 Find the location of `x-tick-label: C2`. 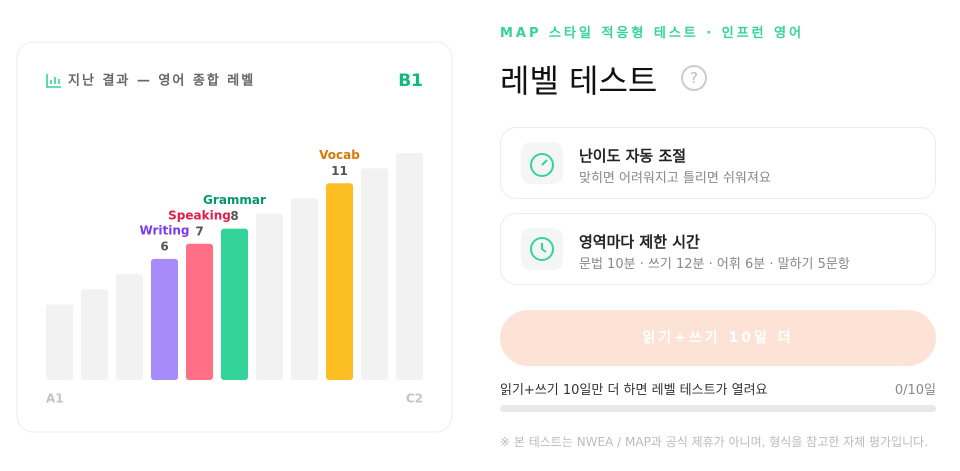

x-tick-label: C2 is located at coordinates (414, 399).